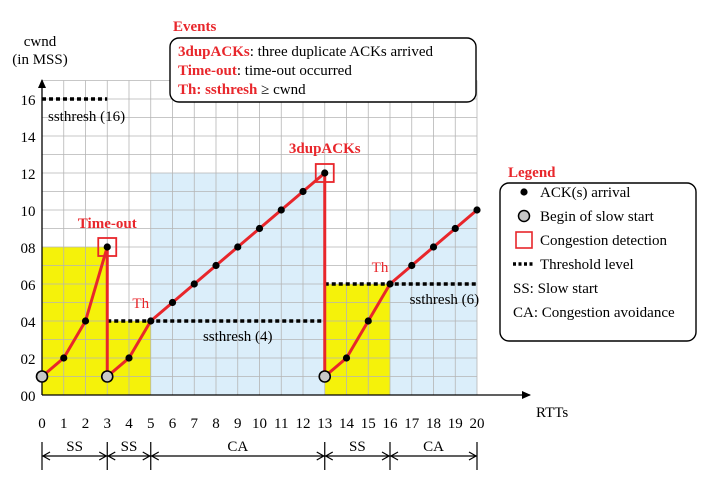  What do you see at coordinates (29, 286) in the screenshot?
I see `y-tick-label-06: 06` at bounding box center [29, 286].